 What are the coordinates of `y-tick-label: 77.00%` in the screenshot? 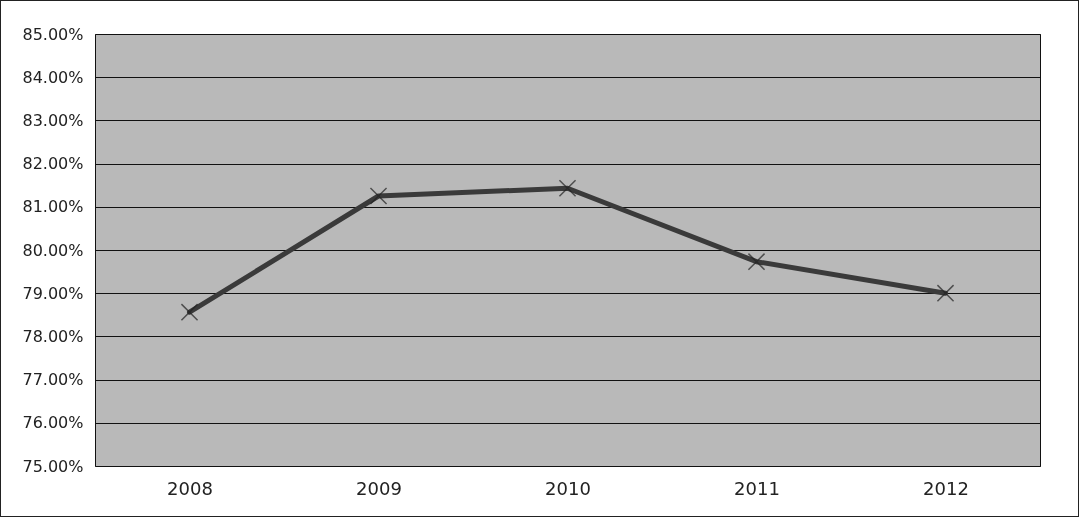 It's located at (53, 380).